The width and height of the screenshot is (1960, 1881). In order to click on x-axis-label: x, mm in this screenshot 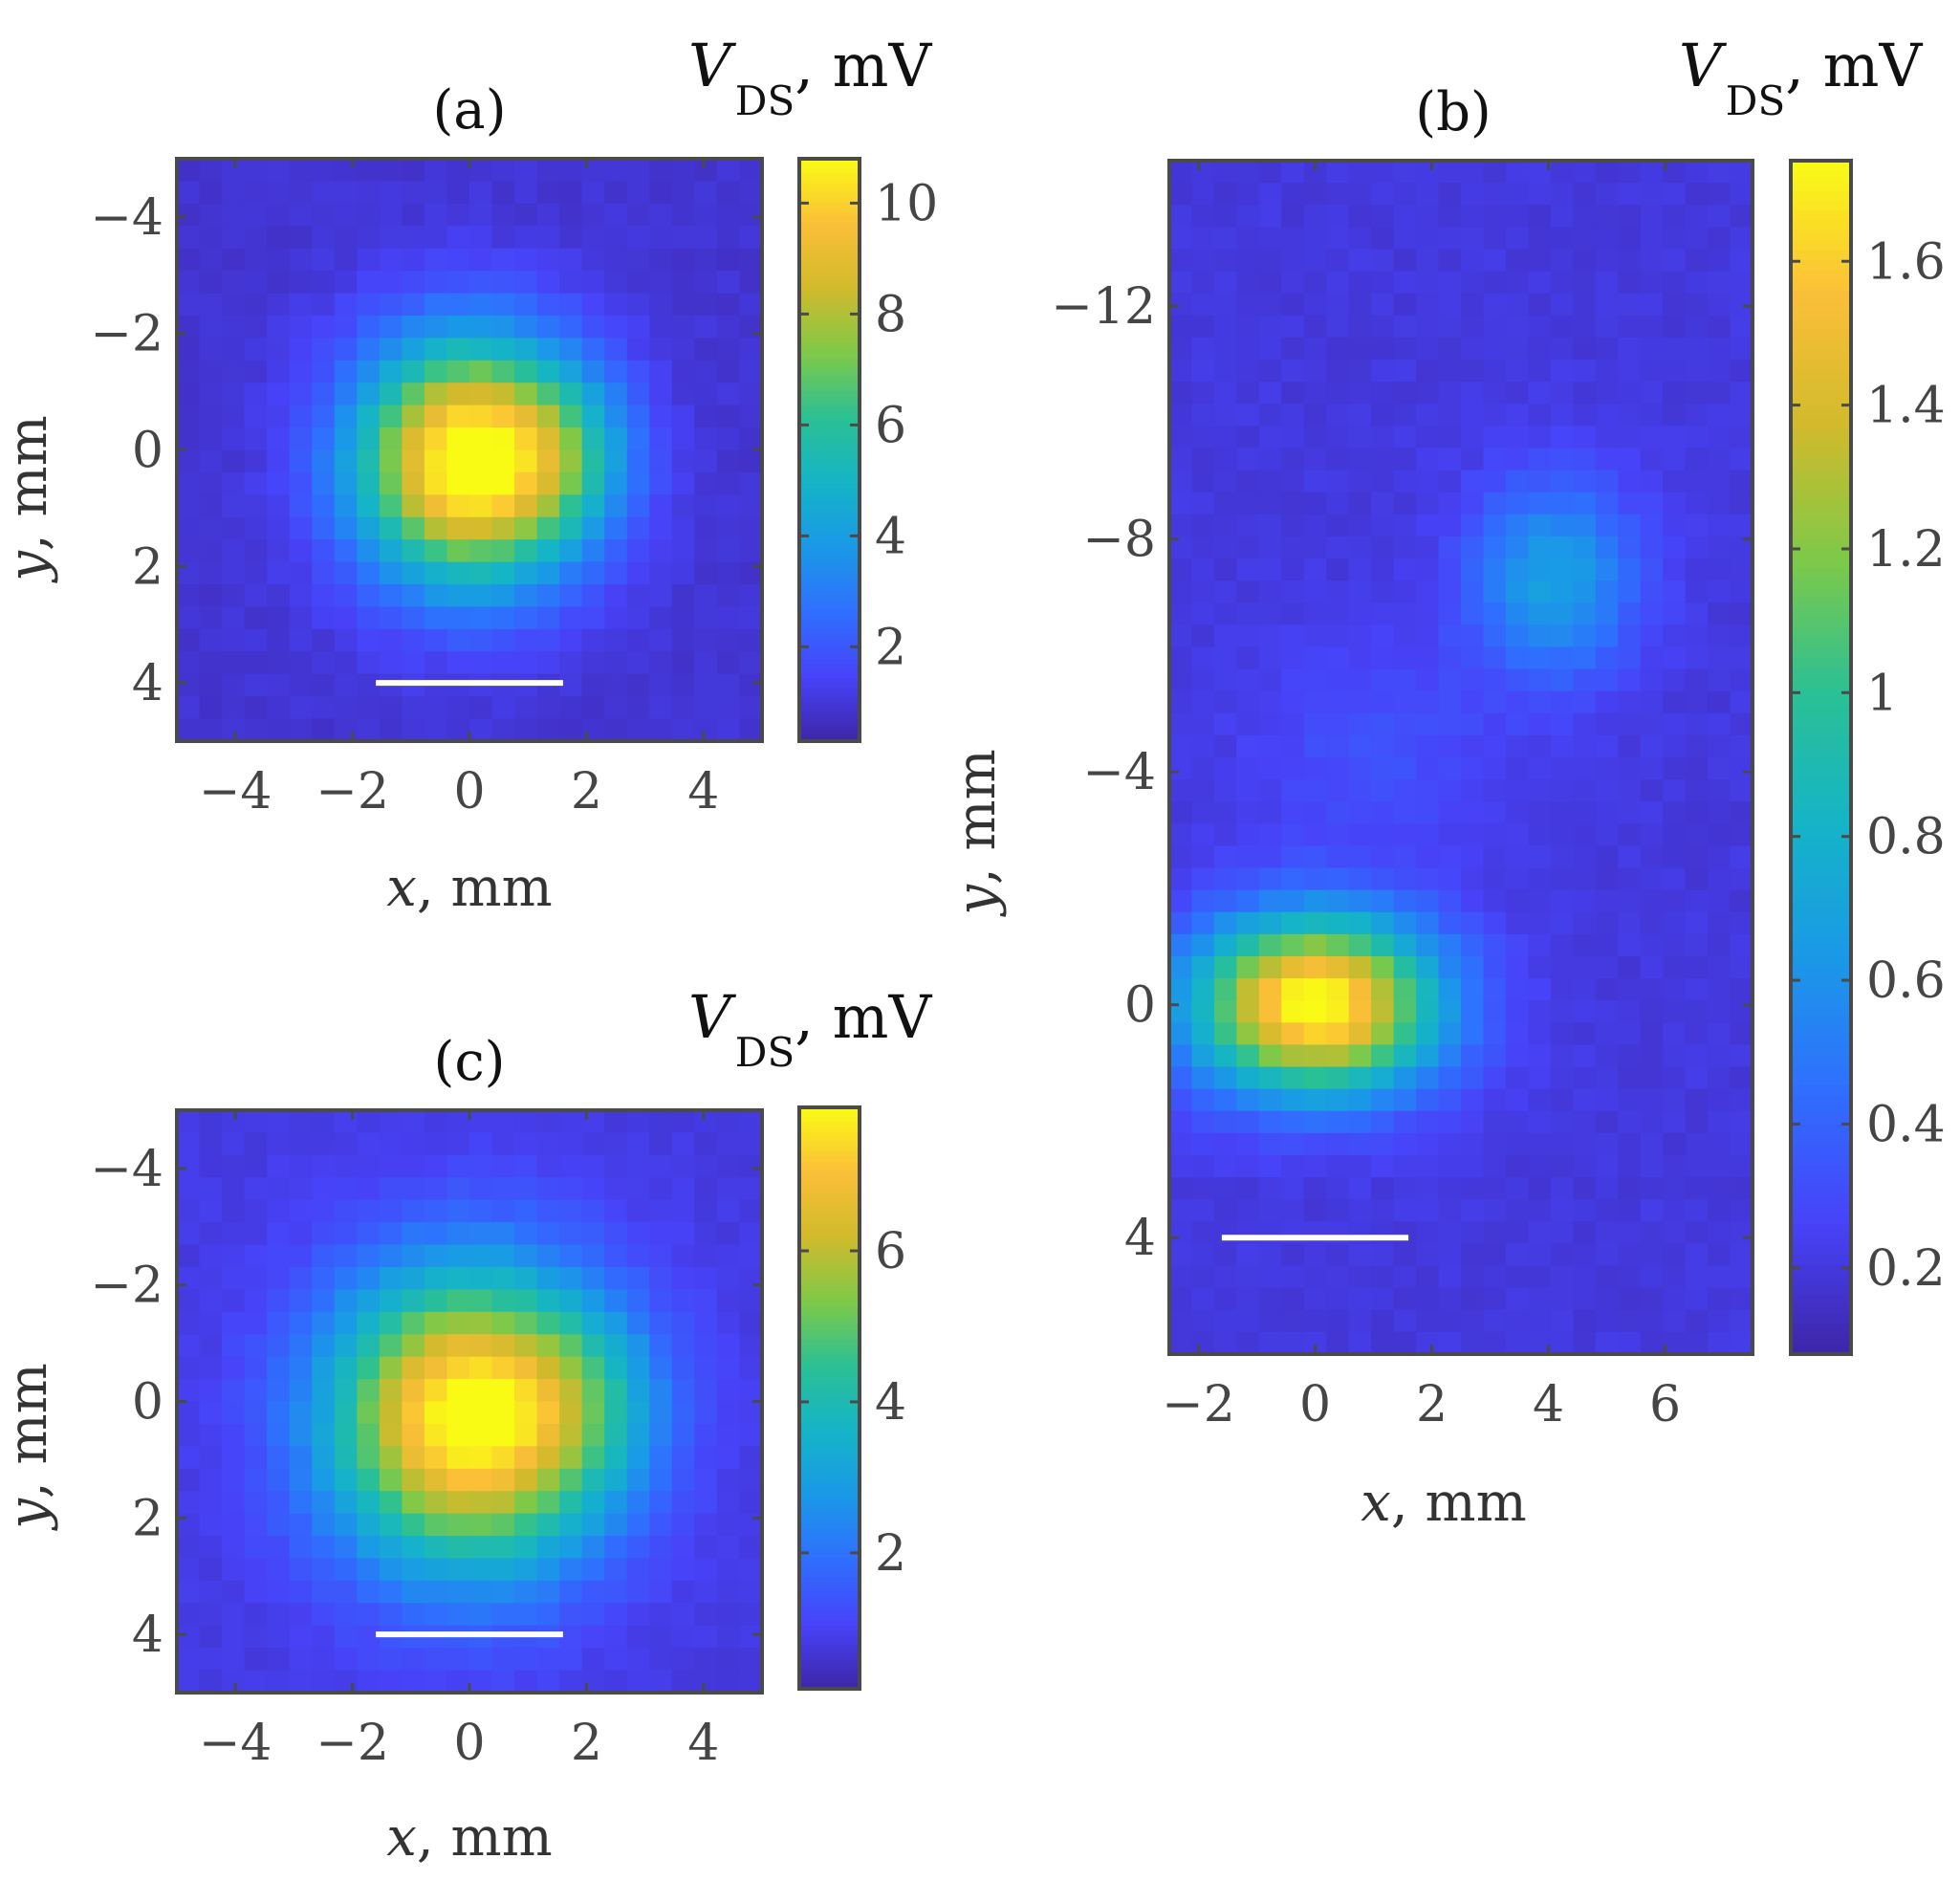, I will do `click(469, 1837)`.